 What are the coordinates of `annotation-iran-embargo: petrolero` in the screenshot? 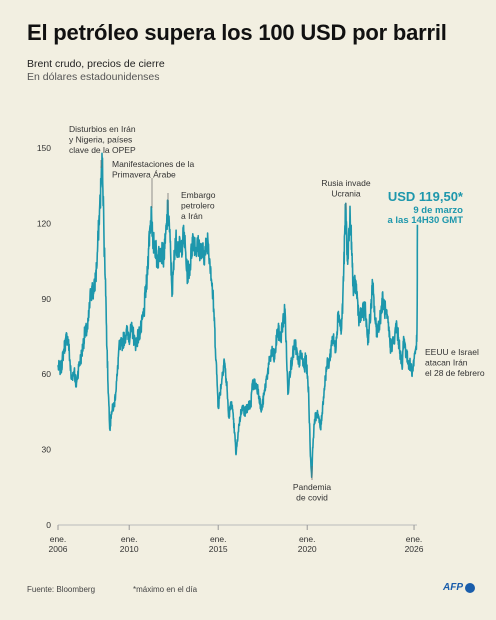 It's located at (198, 206).